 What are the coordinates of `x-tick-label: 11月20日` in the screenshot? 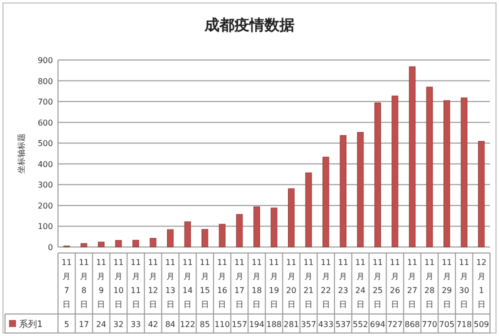 It's located at (291, 283).